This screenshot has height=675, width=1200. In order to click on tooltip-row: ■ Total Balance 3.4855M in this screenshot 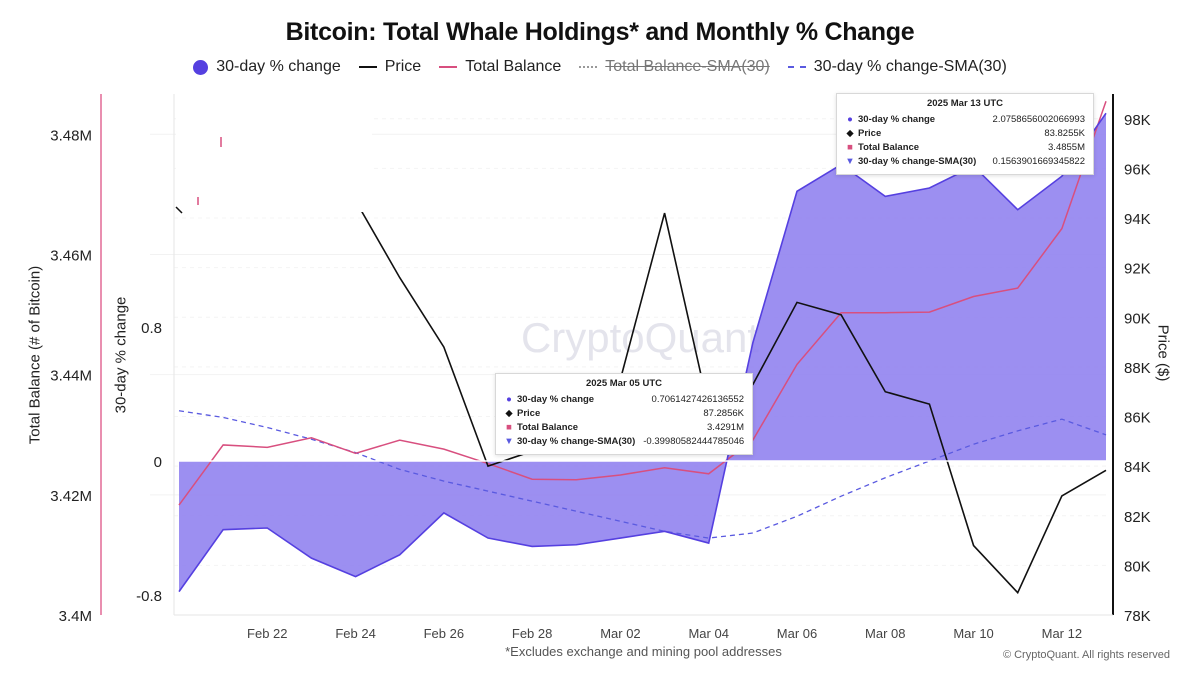, I will do `click(965, 148)`.